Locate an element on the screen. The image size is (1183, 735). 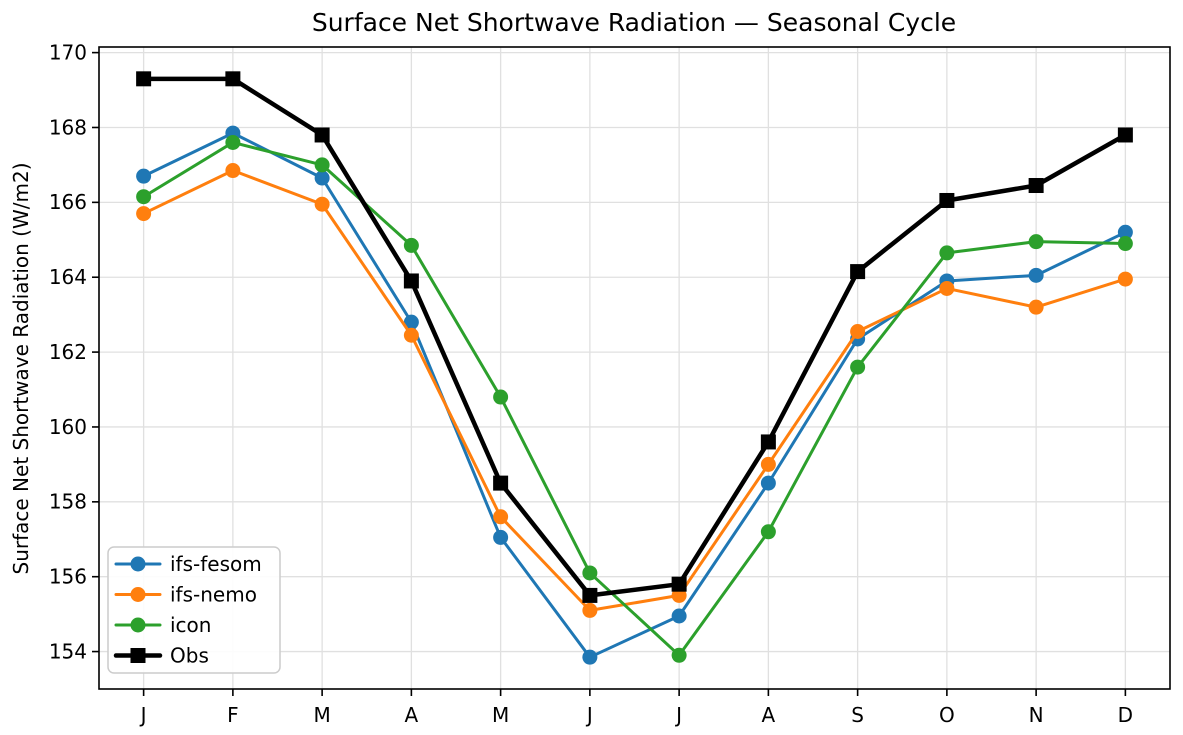
legend-marker-Obs is located at coordinates (138, 655).